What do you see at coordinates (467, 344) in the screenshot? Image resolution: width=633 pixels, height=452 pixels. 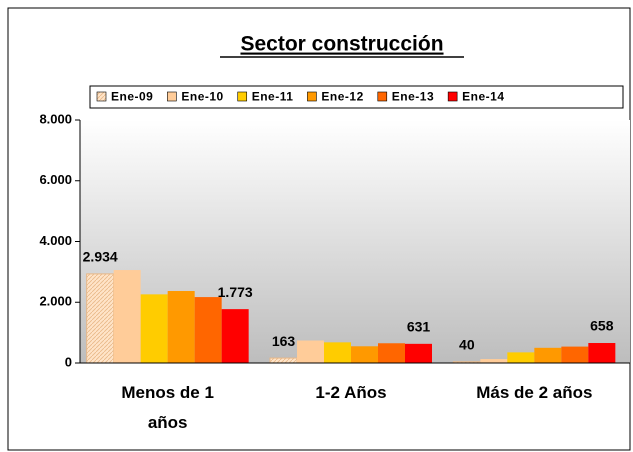 I see `data-label: 40` at bounding box center [467, 344].